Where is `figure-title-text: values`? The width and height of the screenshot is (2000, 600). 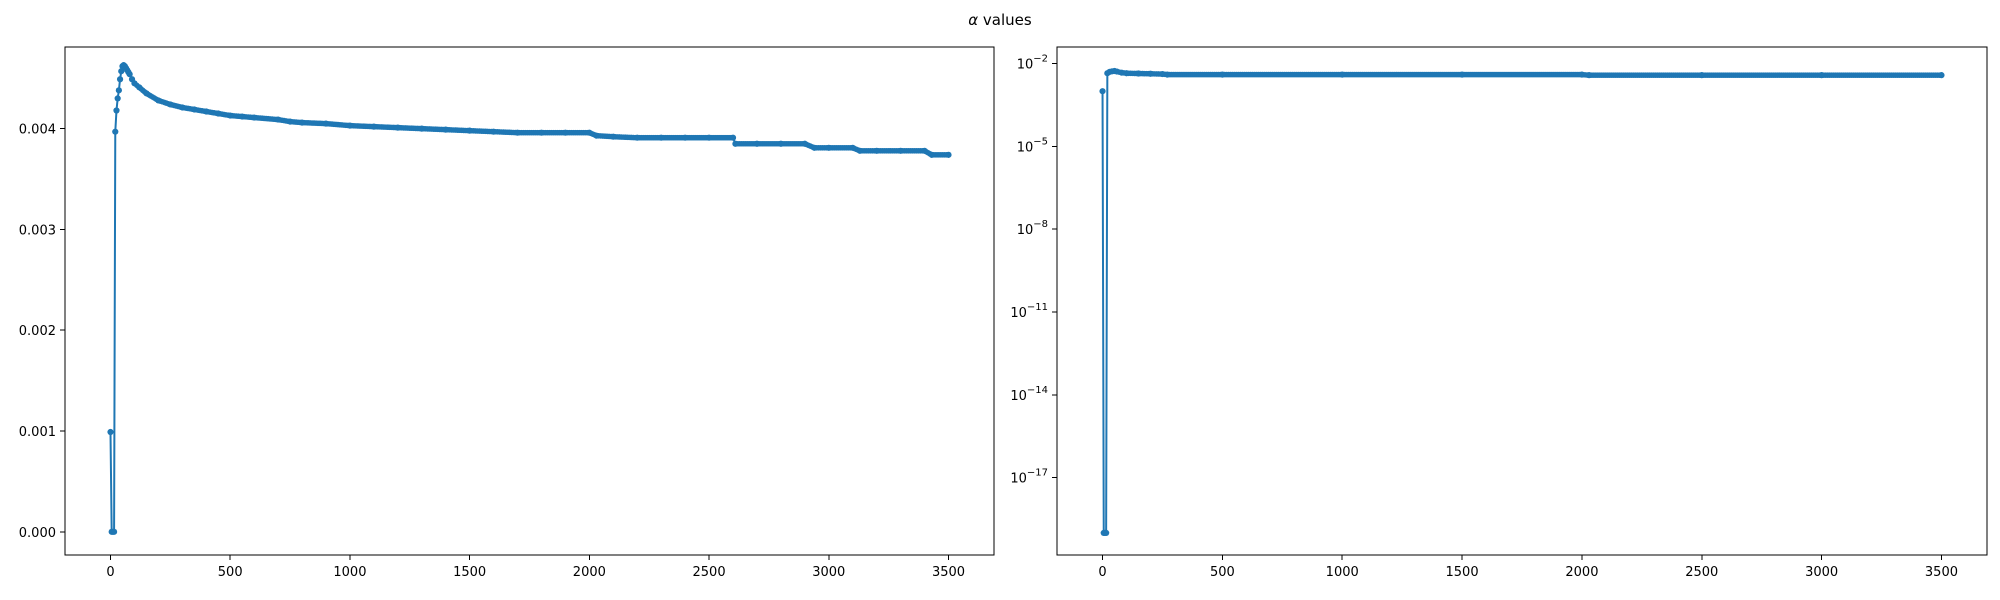 figure-title-text: values is located at coordinates (1005, 20).